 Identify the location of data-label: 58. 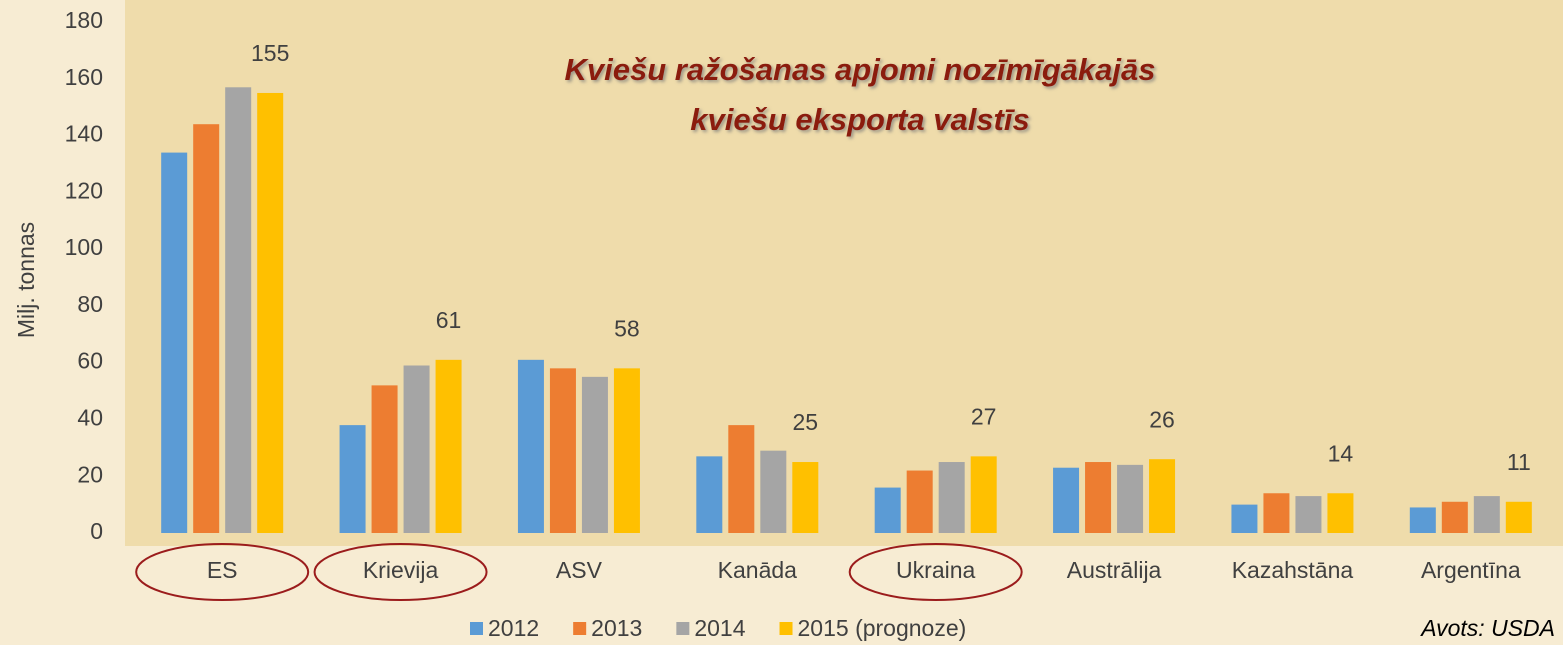
(627, 328).